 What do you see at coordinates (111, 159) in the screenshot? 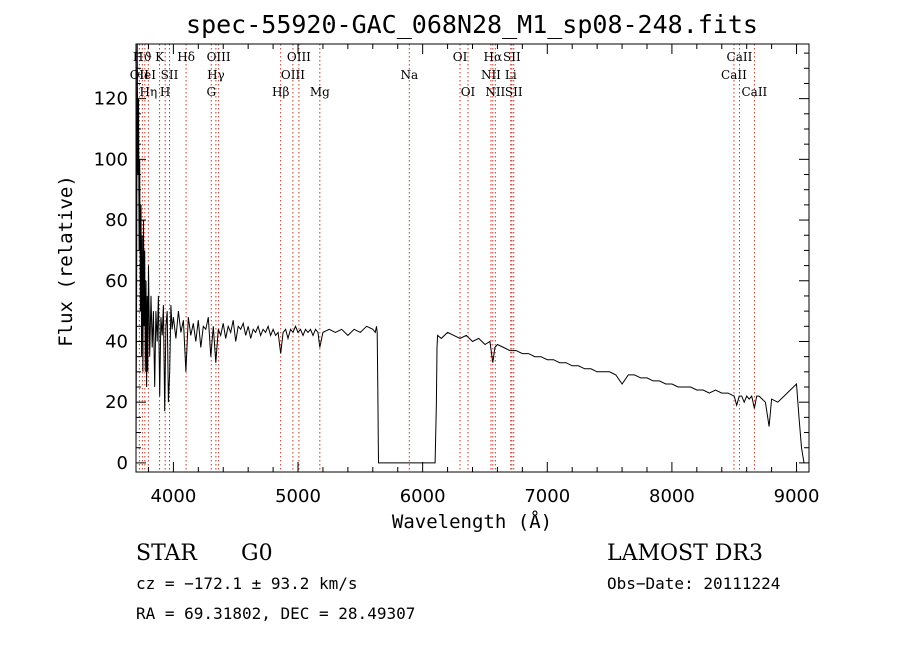
I see `y-tick-label: 100` at bounding box center [111, 159].